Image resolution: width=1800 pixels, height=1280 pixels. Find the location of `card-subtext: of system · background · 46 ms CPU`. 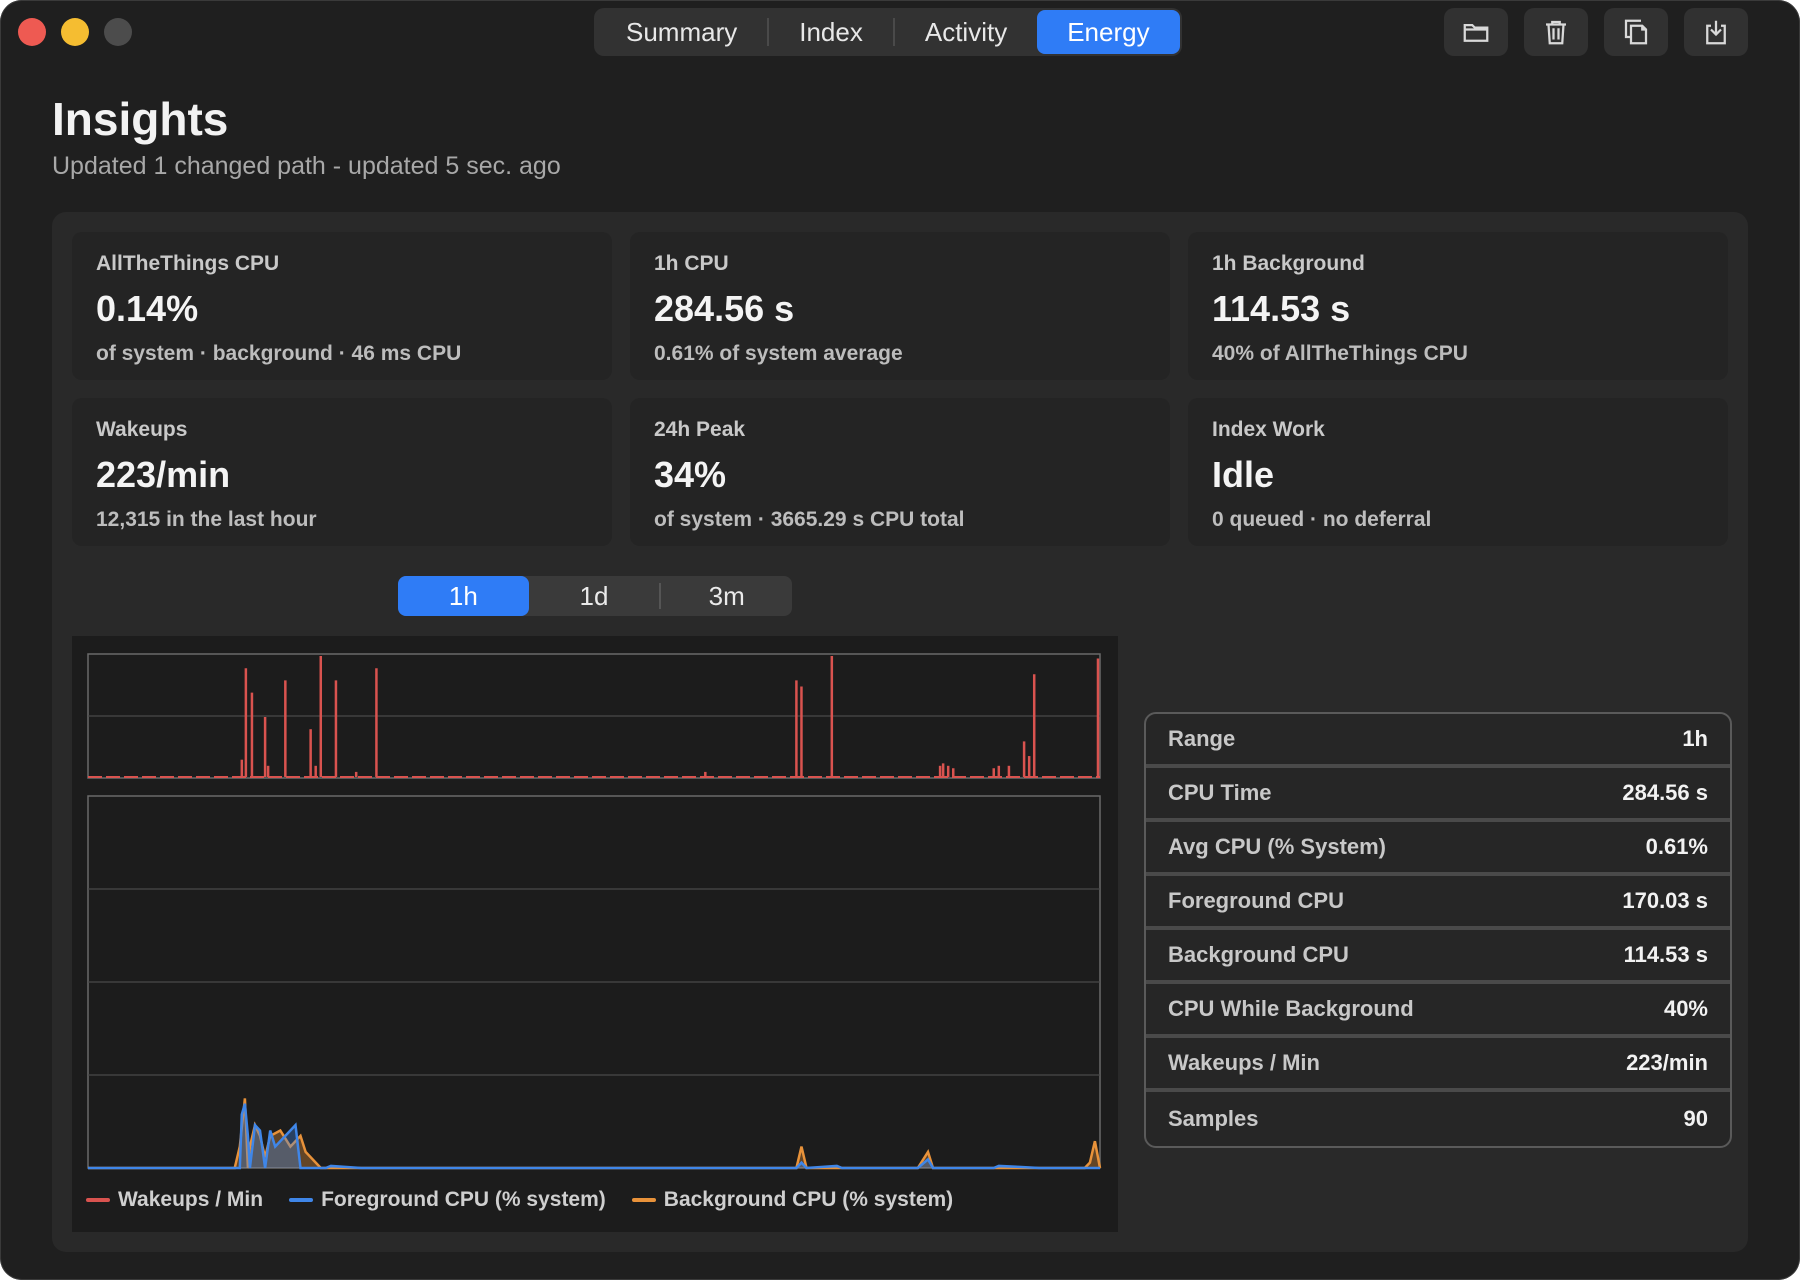

card-subtext: of system · background · 46 ms CPU is located at coordinates (279, 353).